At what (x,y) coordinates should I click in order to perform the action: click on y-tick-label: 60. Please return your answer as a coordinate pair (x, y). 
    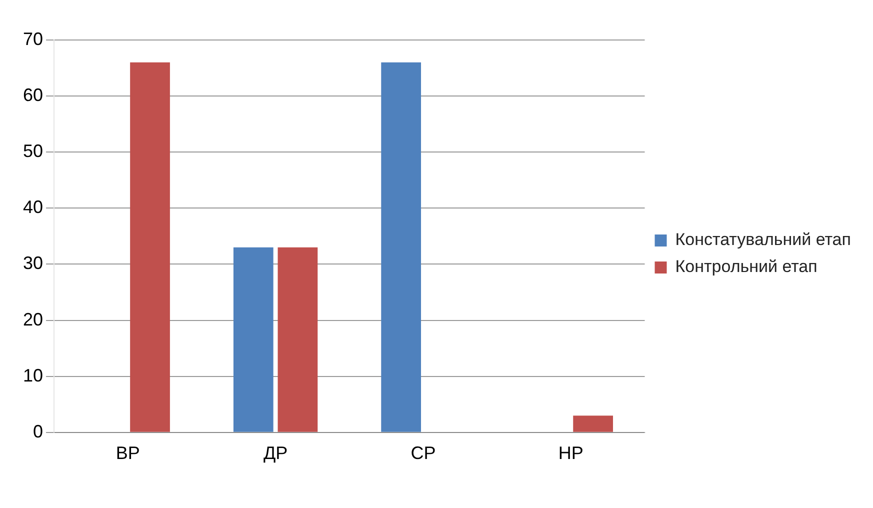
    Looking at the image, I should click on (33, 95).